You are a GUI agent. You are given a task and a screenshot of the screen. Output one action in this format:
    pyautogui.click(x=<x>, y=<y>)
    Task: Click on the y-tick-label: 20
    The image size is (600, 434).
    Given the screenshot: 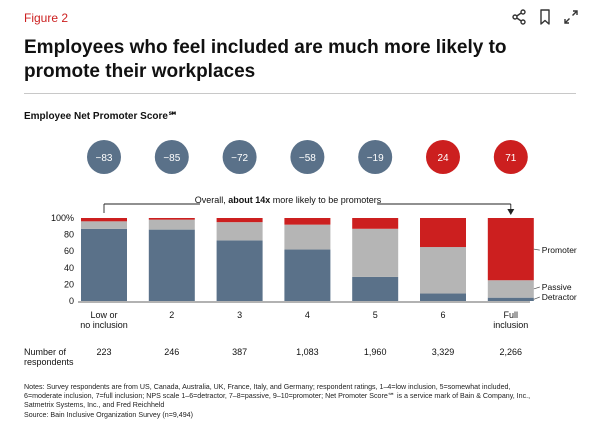 What is the action you would take?
    pyautogui.click(x=69, y=284)
    